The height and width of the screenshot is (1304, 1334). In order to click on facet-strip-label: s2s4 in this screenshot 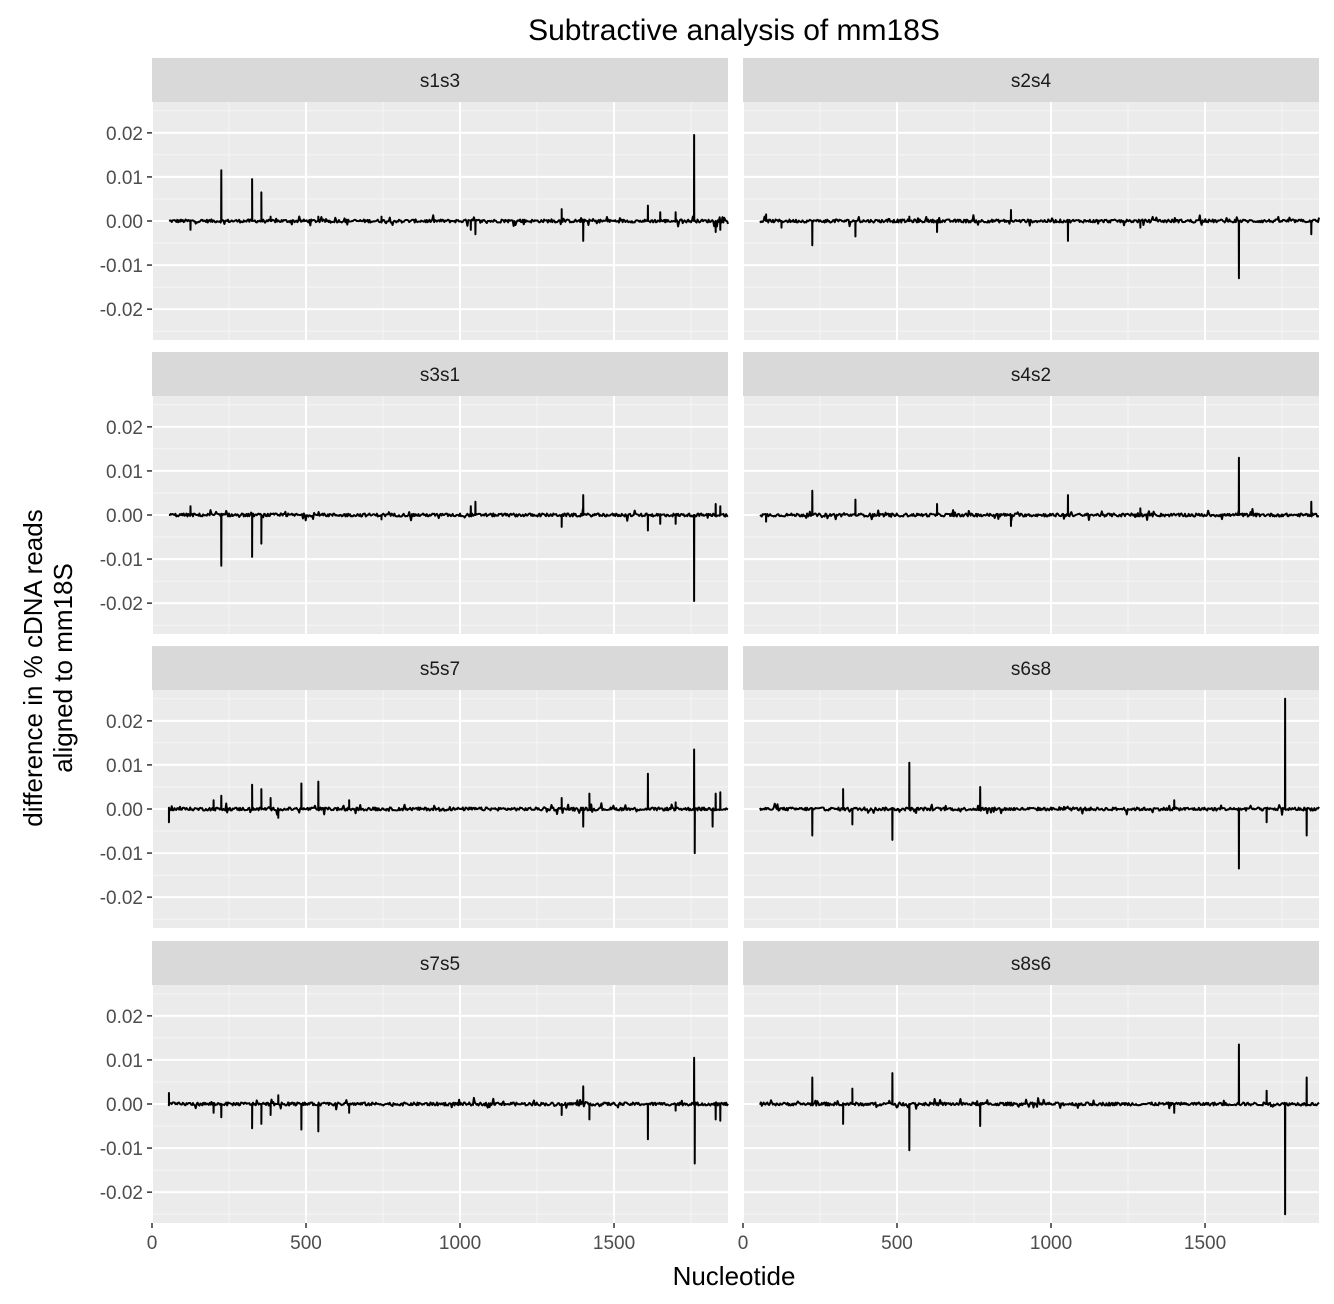, I will do `click(1031, 81)`.